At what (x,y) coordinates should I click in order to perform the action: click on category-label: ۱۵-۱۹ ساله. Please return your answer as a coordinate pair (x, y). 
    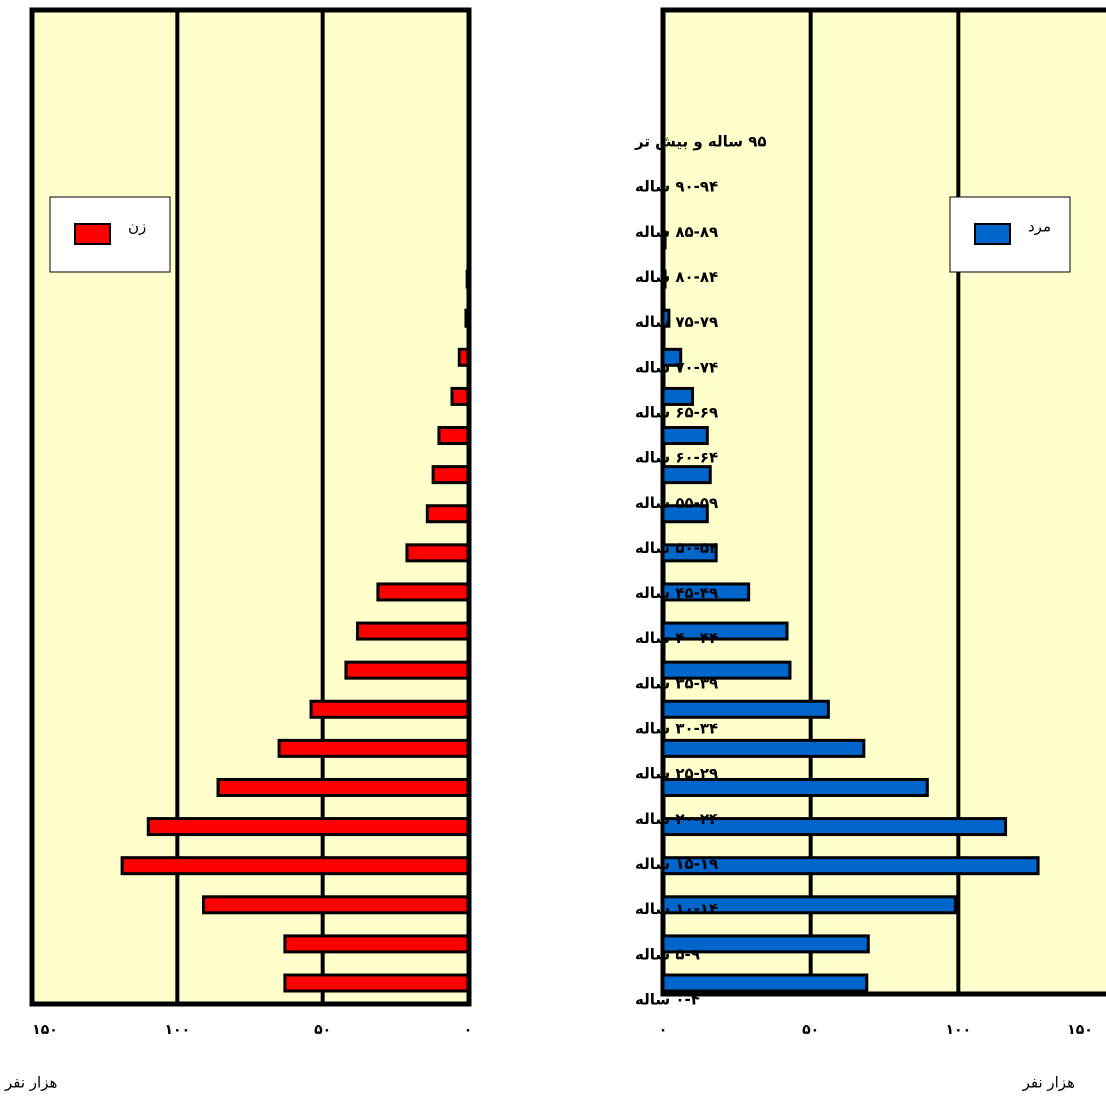
    Looking at the image, I should click on (676, 864).